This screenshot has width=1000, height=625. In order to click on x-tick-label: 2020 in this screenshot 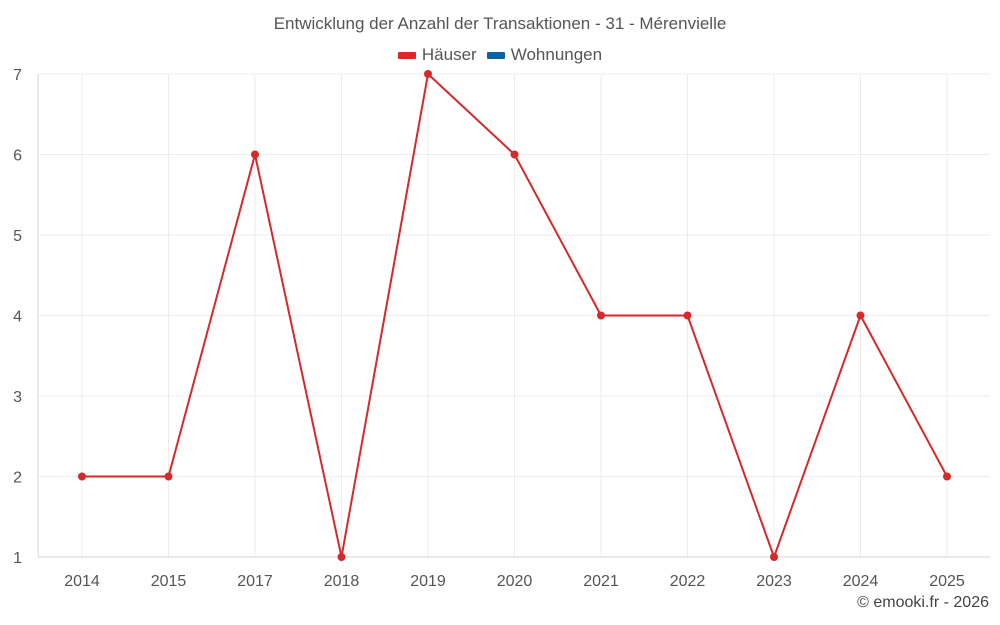, I will do `click(515, 581)`.